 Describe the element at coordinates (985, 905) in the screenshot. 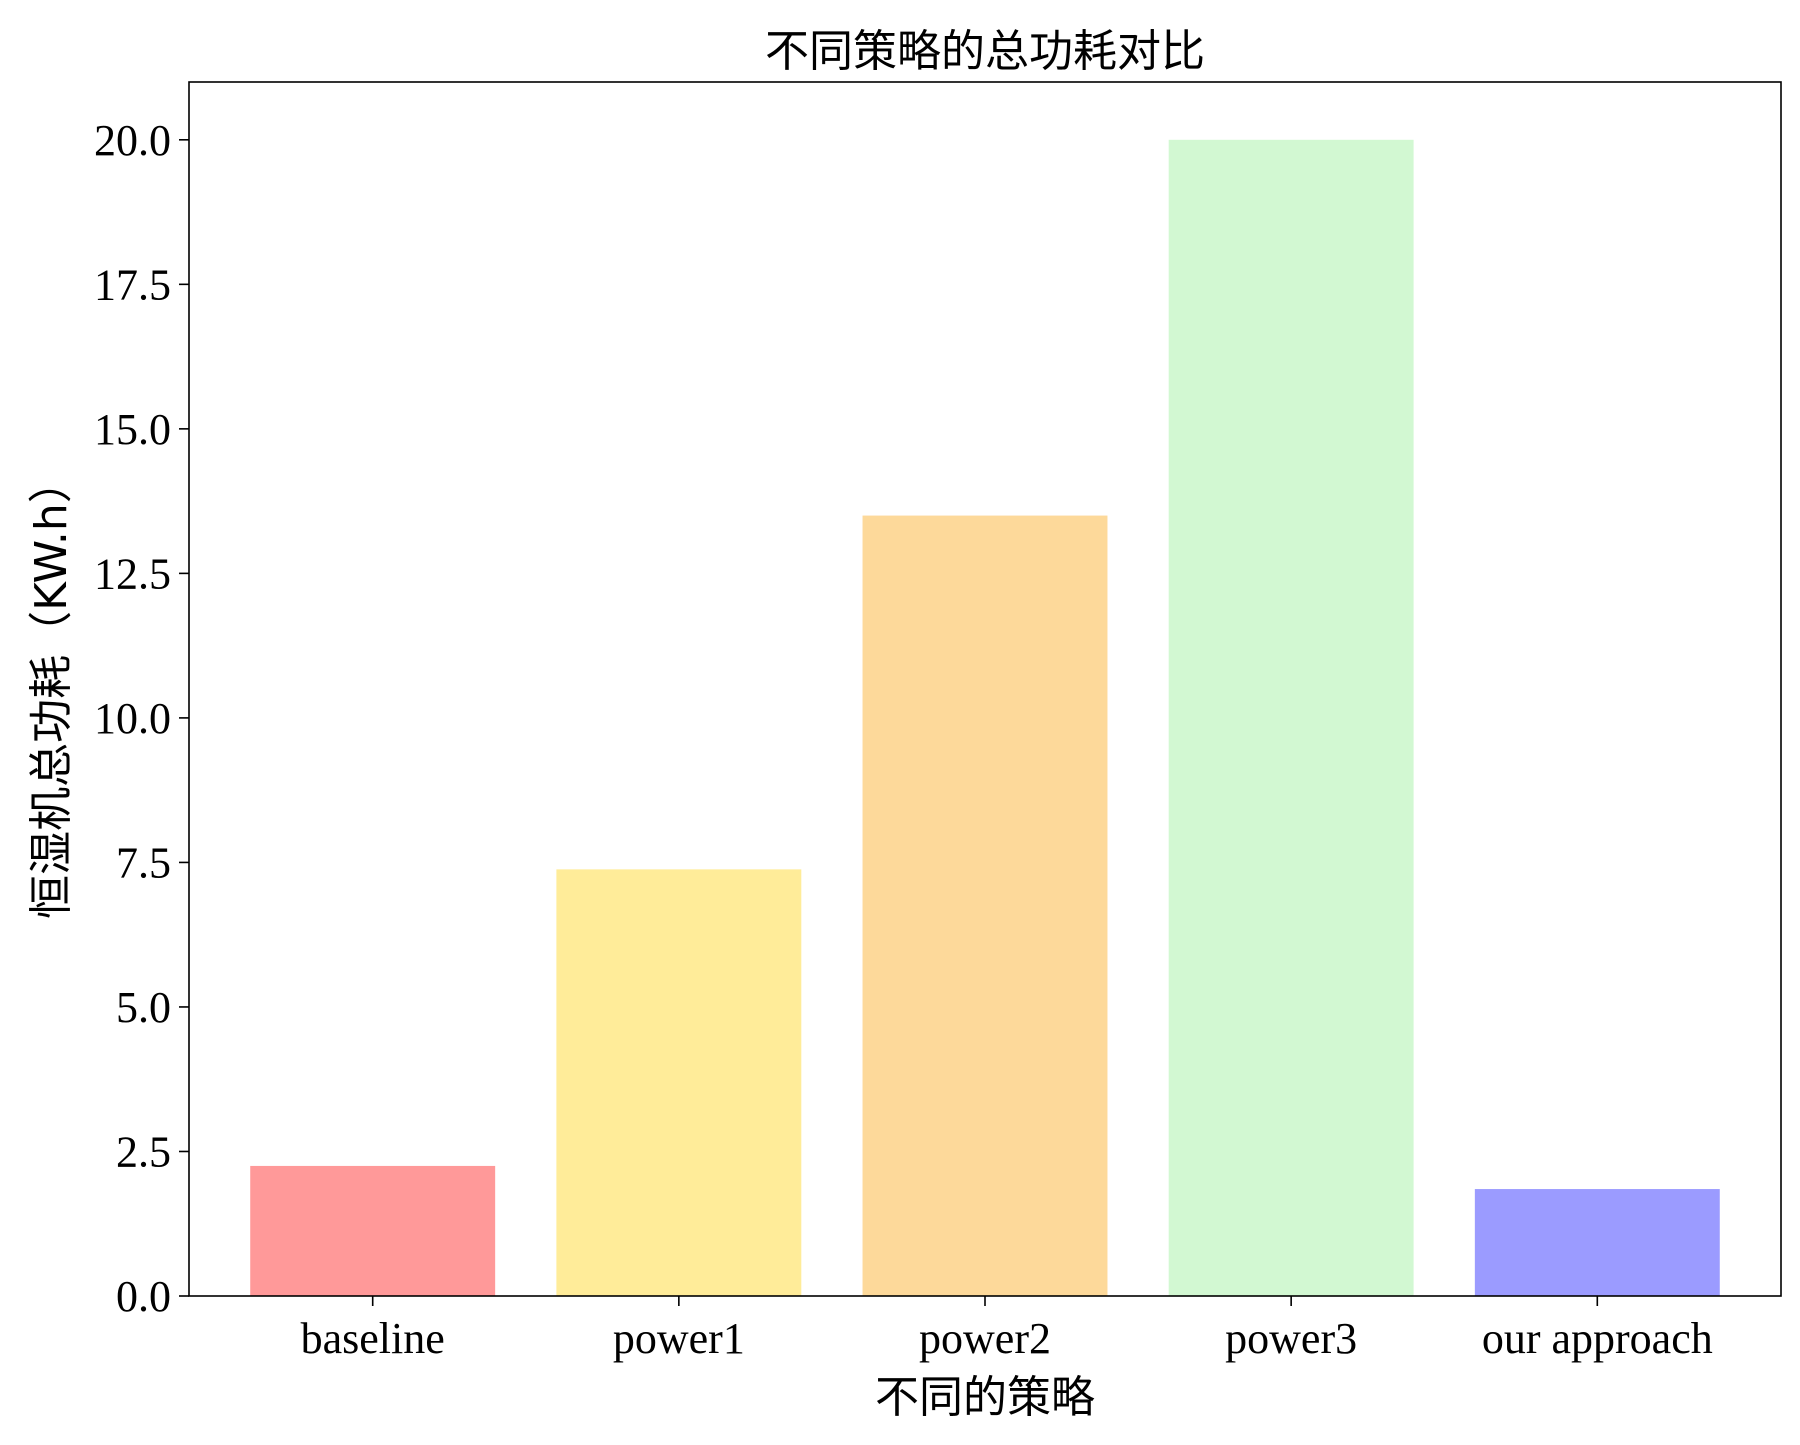

I see `bar-power2` at that location.